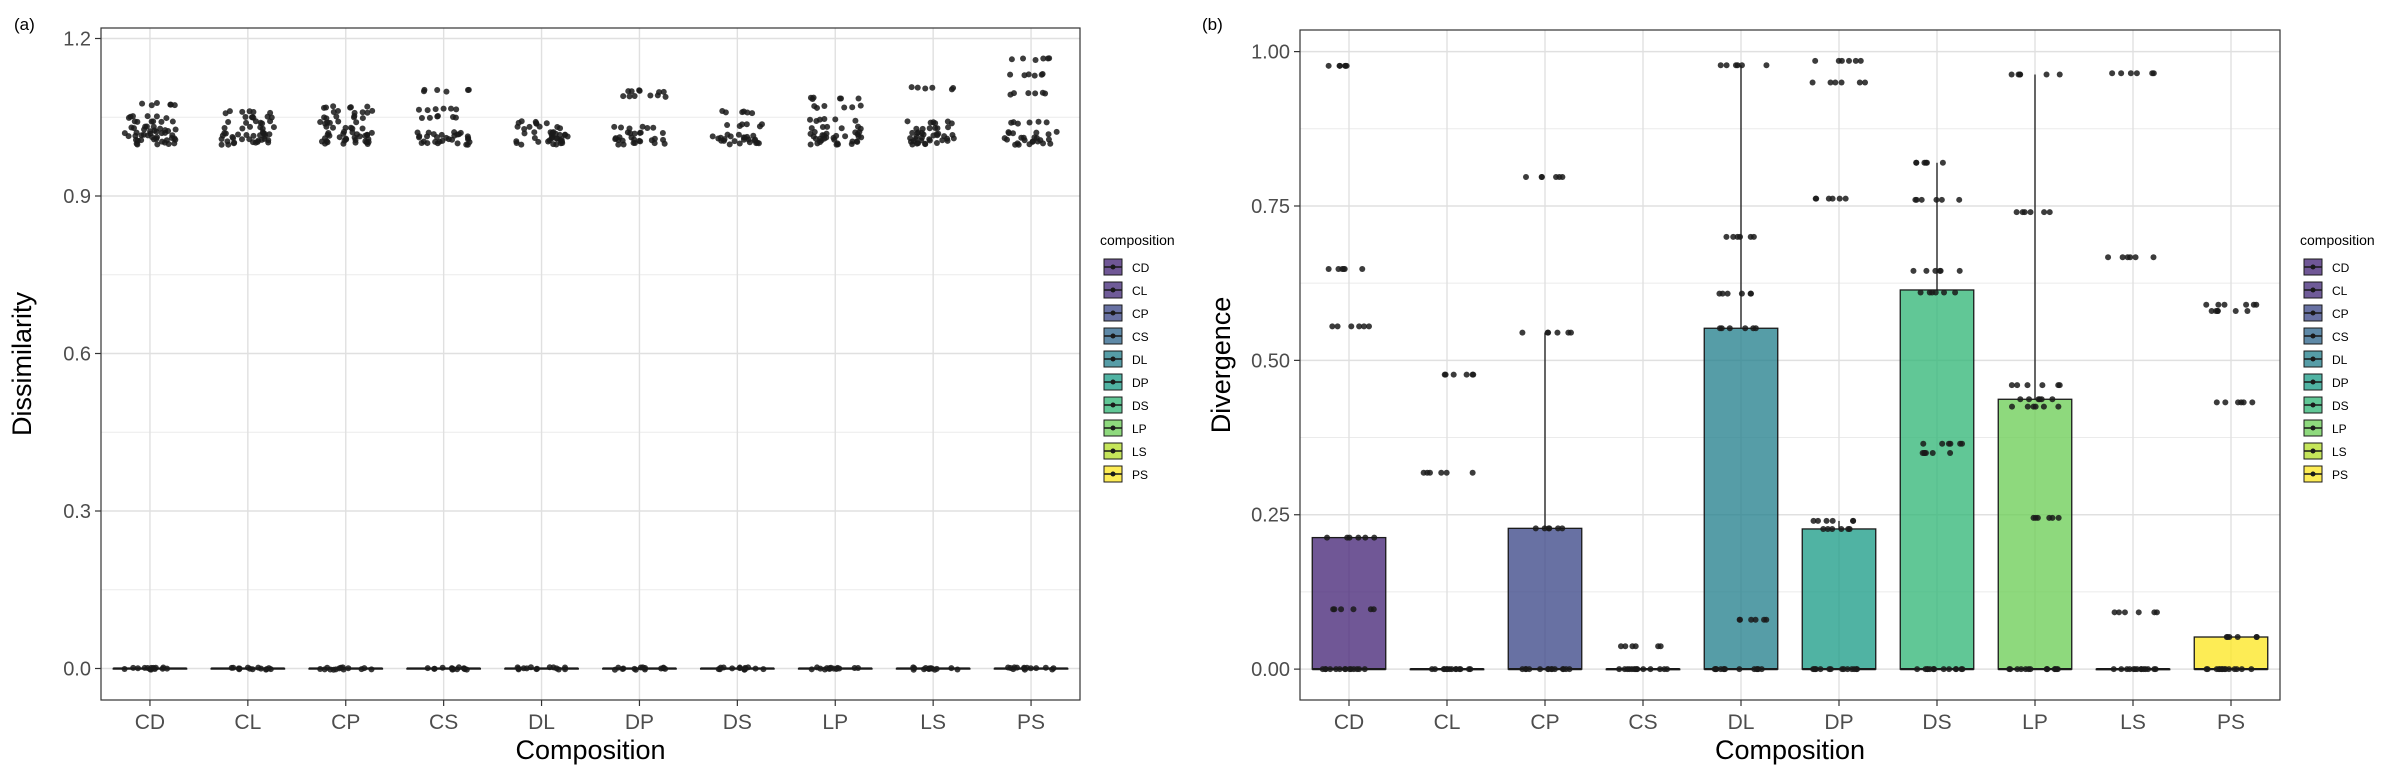  I want to click on y-axis-title: Dissimilarity, so click(22, 364).